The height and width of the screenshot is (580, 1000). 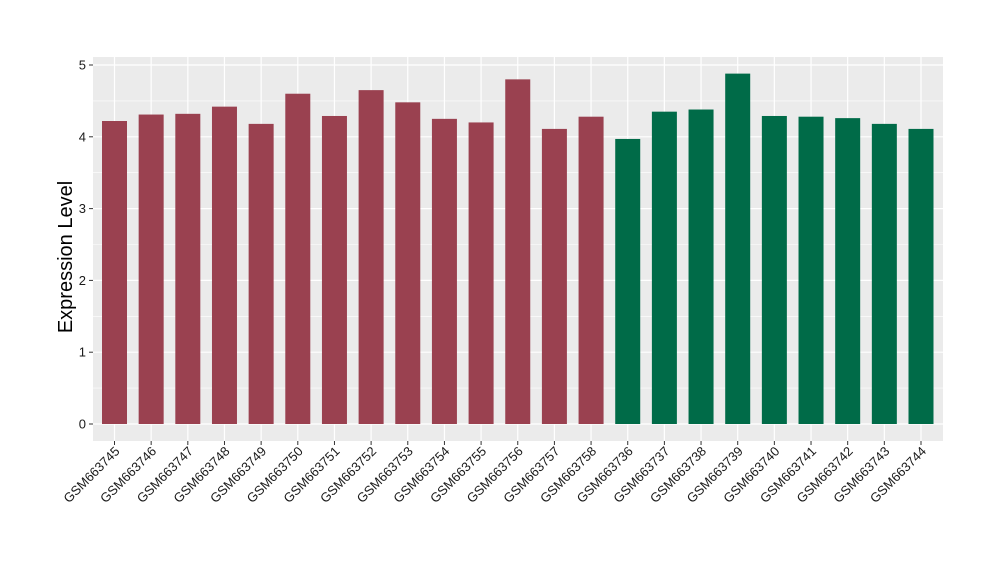 What do you see at coordinates (82, 65) in the screenshot?
I see `y-tick-label: 5` at bounding box center [82, 65].